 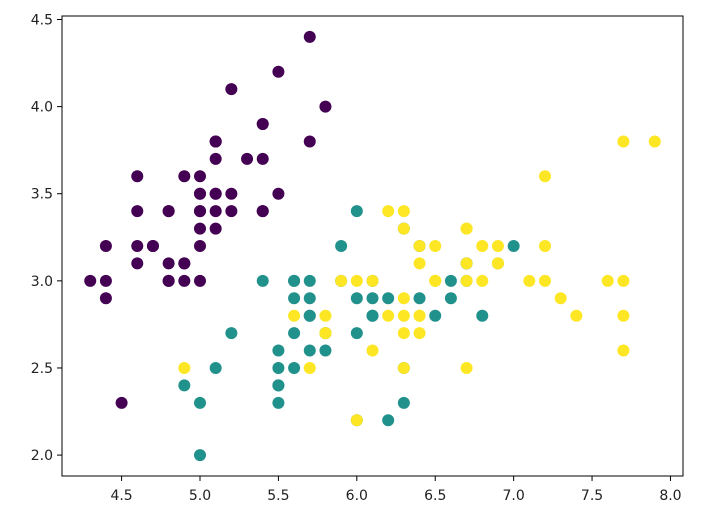 What do you see at coordinates (435, 496) in the screenshot?
I see `x-tick-label: 6.5` at bounding box center [435, 496].